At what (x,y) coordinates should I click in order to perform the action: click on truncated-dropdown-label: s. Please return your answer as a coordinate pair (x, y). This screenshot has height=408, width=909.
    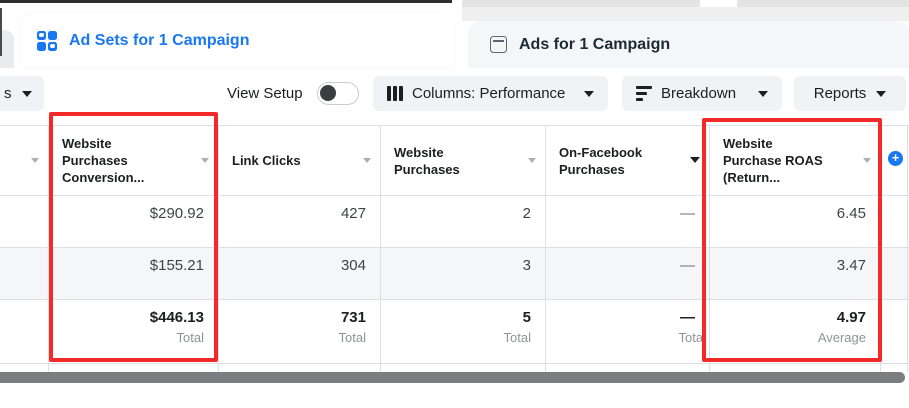
    Looking at the image, I should click on (8, 93).